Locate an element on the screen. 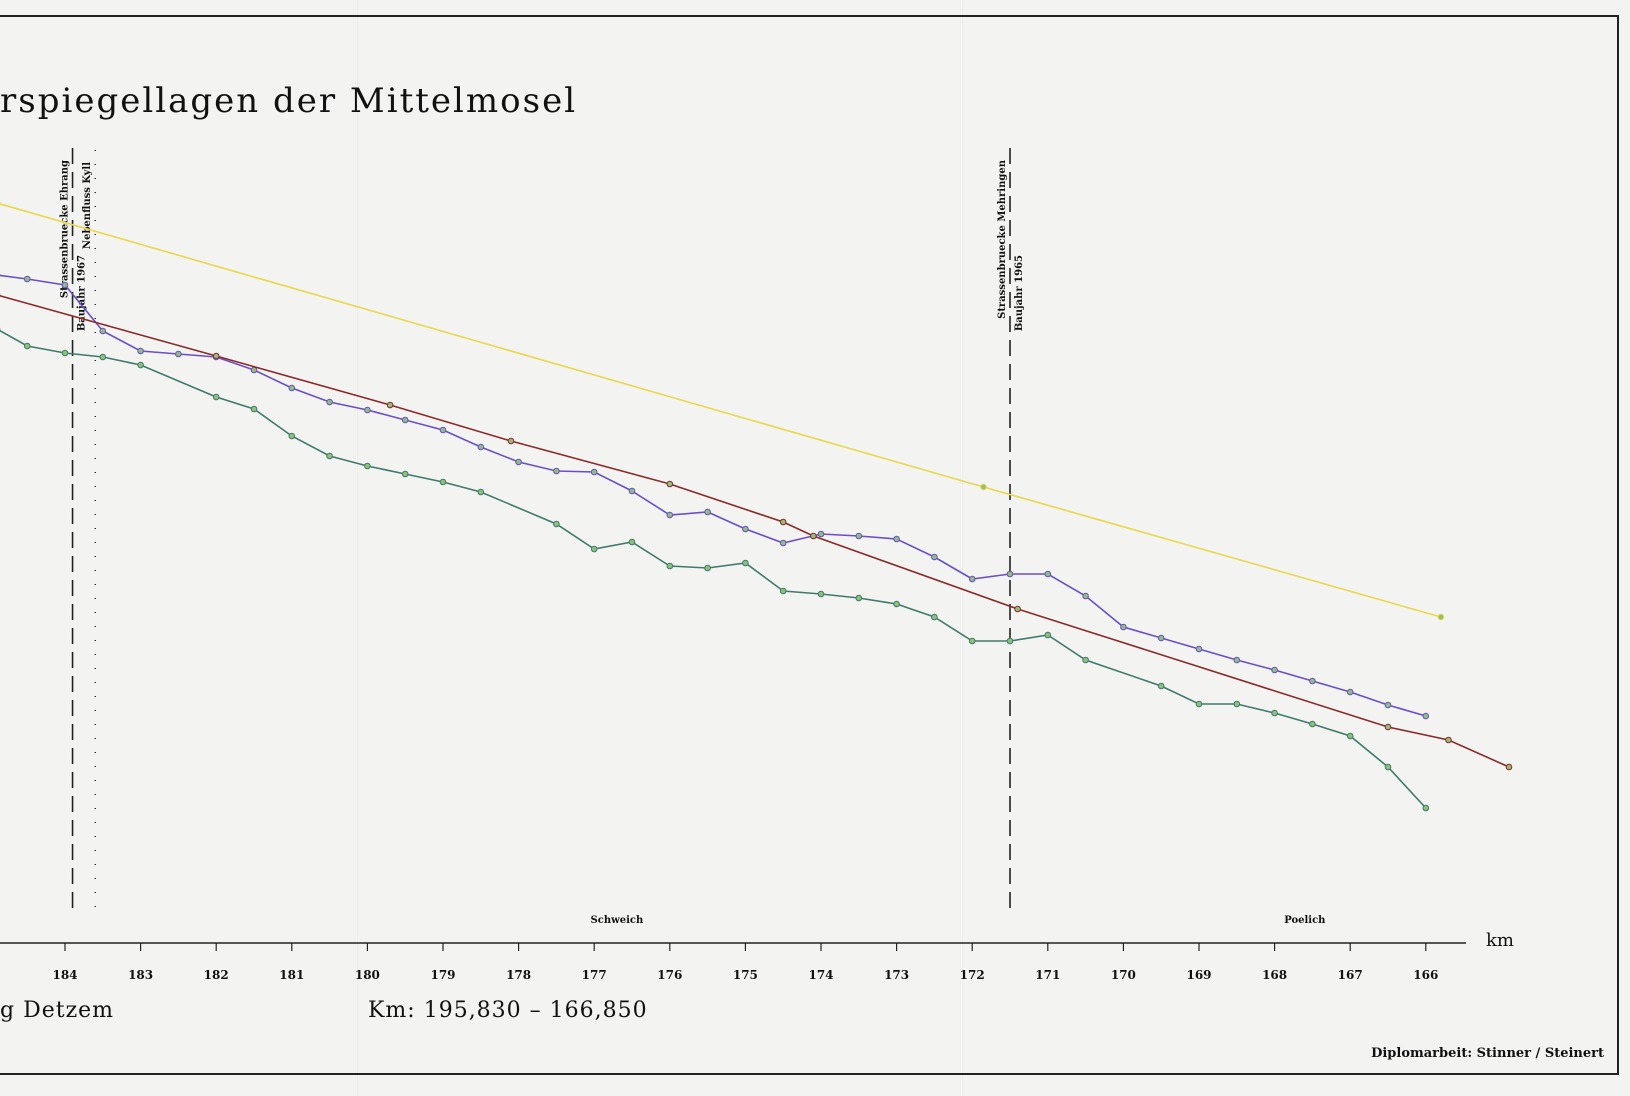 The width and height of the screenshot is (1630, 1096). x-tick-label: 183 is located at coordinates (140, 975).